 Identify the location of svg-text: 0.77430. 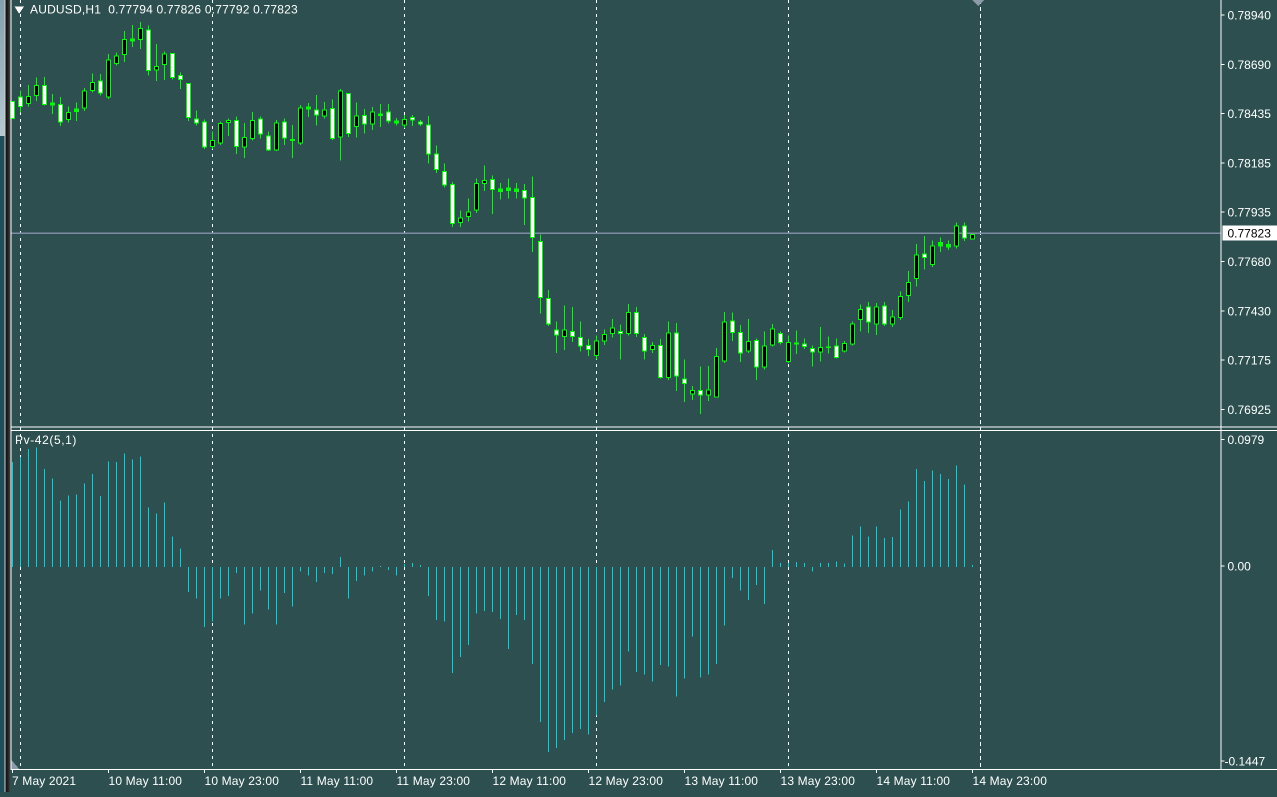
(1250, 311).